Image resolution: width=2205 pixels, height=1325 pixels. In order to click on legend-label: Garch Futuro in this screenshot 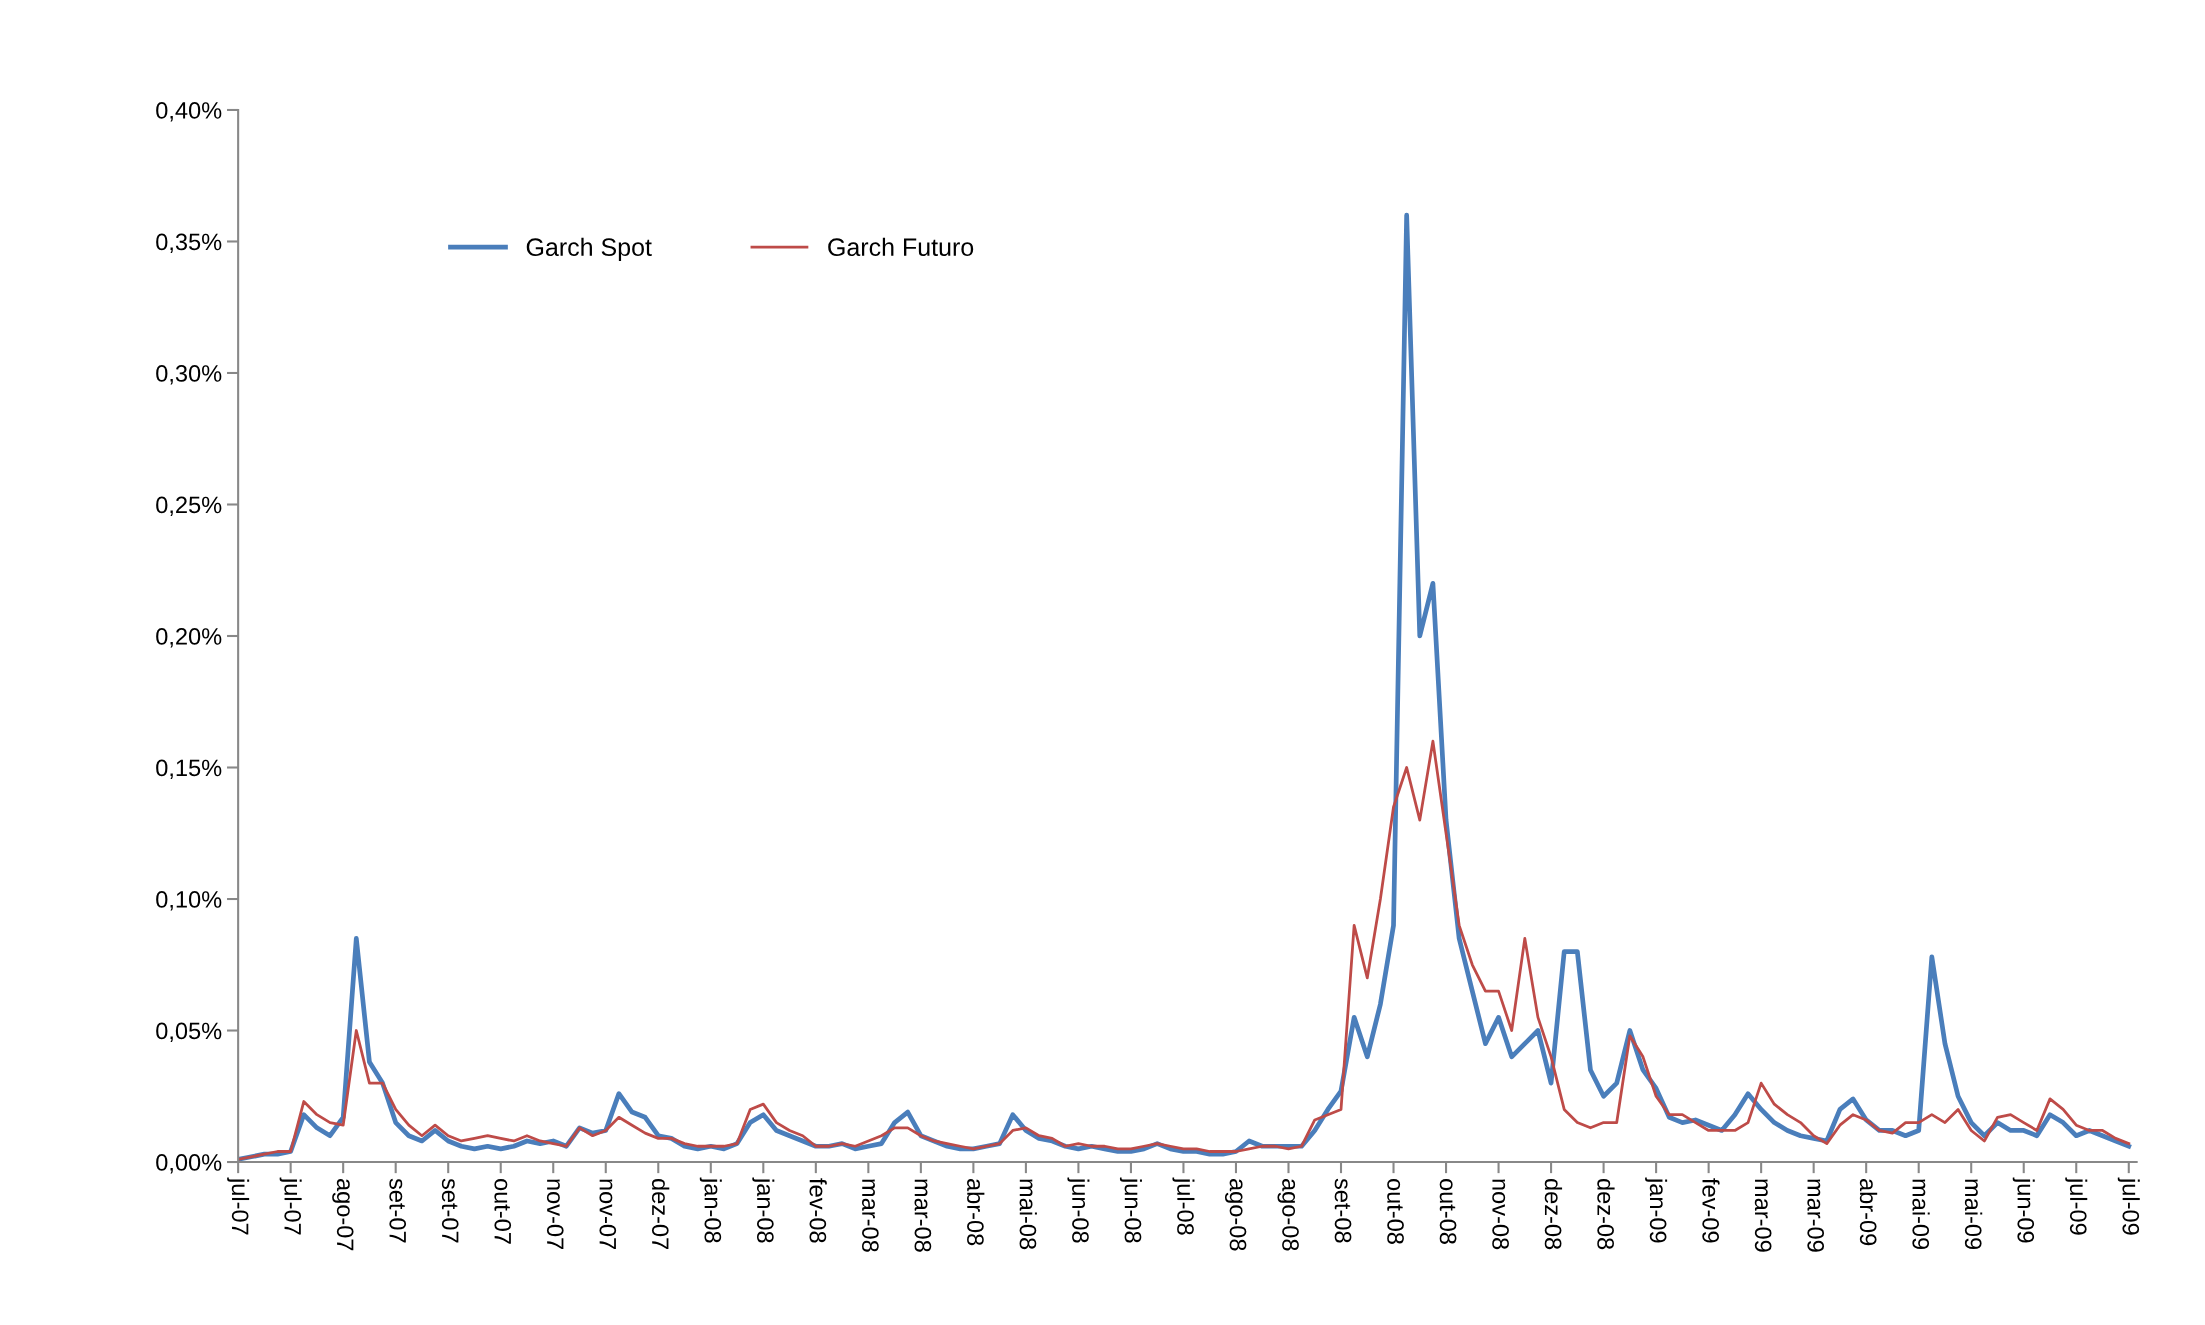, I will do `click(901, 247)`.